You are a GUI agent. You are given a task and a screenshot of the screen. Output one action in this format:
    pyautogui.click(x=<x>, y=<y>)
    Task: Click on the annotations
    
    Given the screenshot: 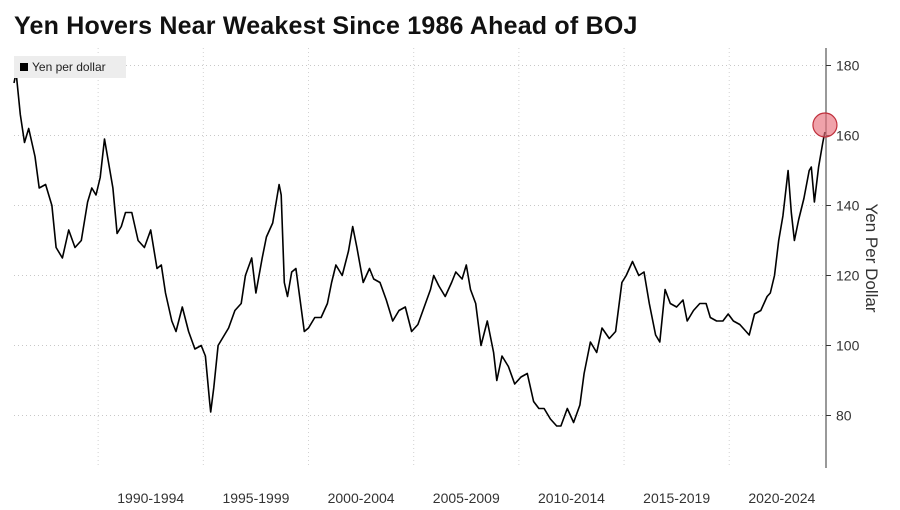 What is the action you would take?
    pyautogui.click(x=825, y=125)
    